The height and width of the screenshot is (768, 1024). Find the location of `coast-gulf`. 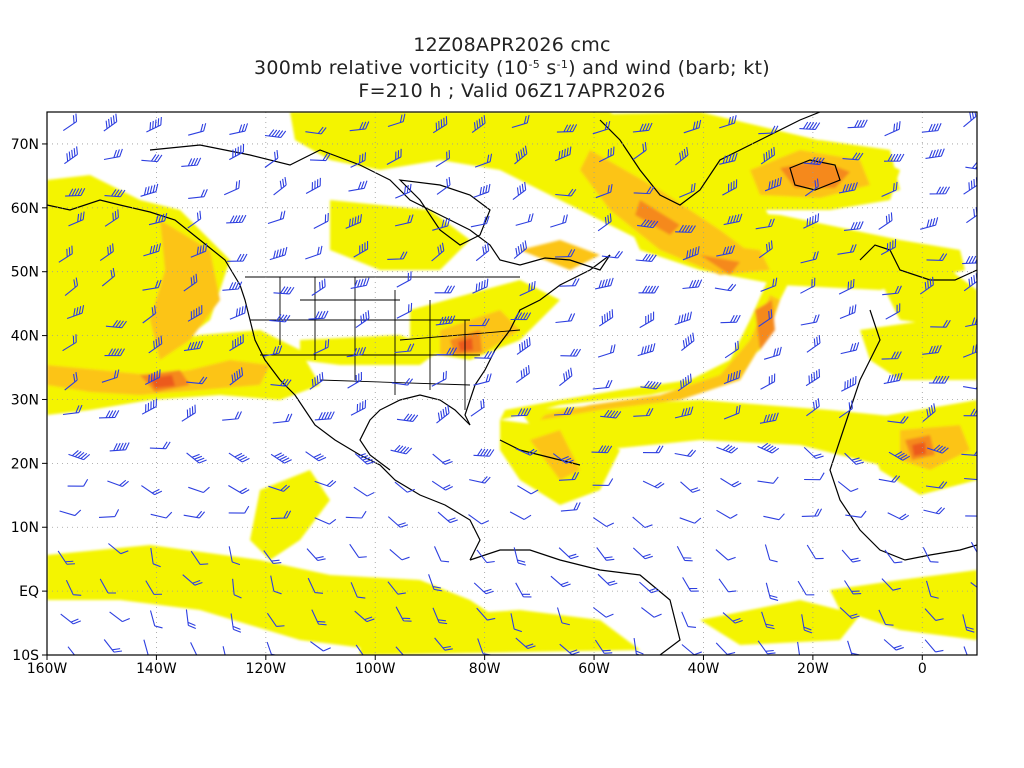

coast-gulf is located at coordinates (415, 432).